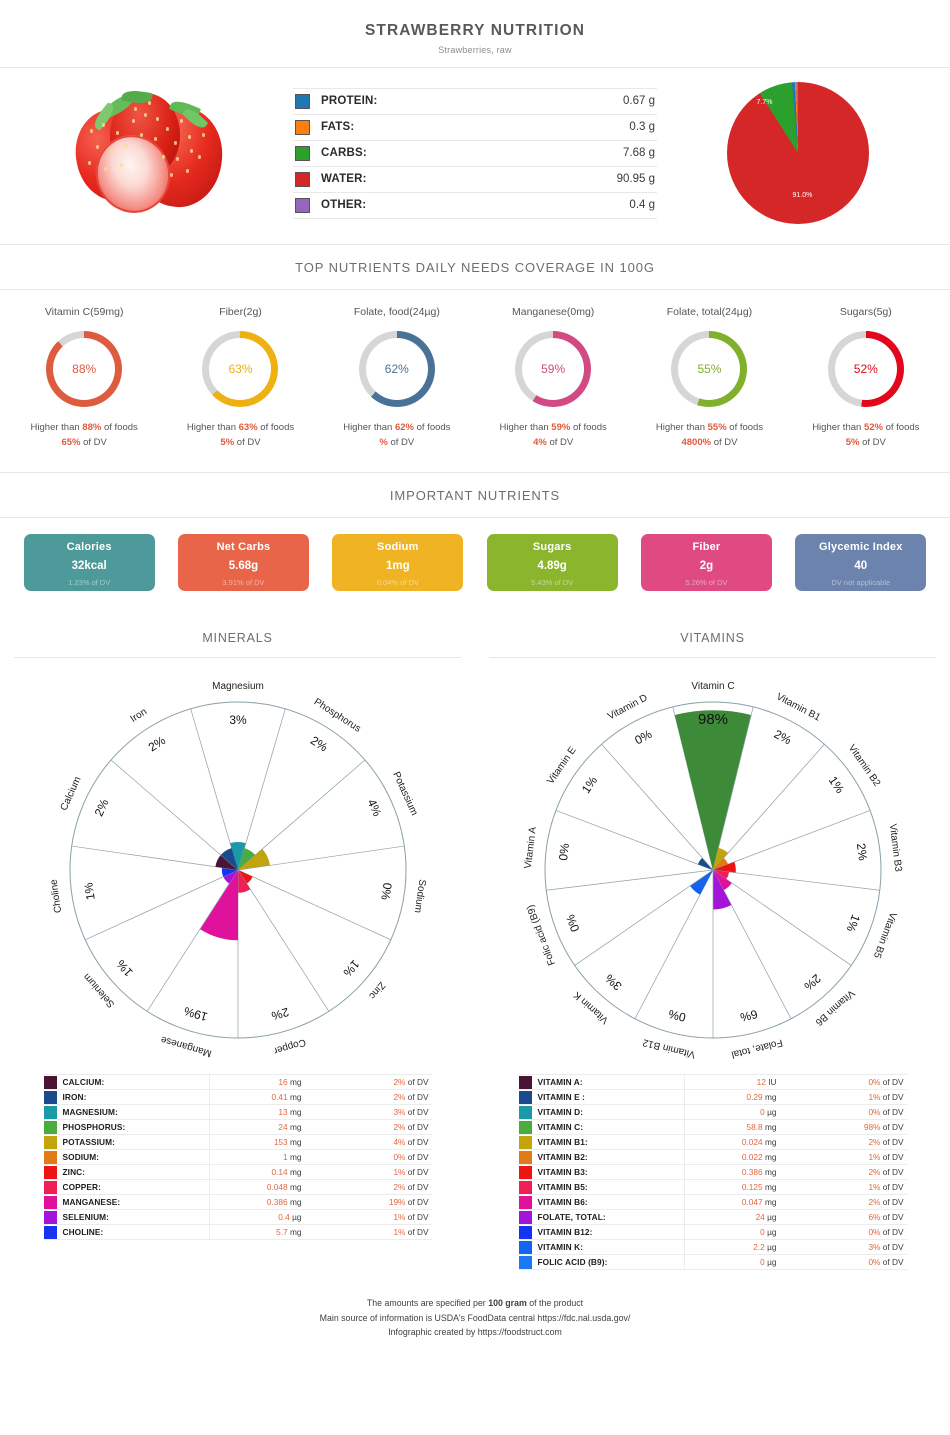 The height and width of the screenshot is (1435, 950). Describe the element at coordinates (732, 1127) in the screenshot. I see `nutrient-amount: 58.8 mg` at that location.